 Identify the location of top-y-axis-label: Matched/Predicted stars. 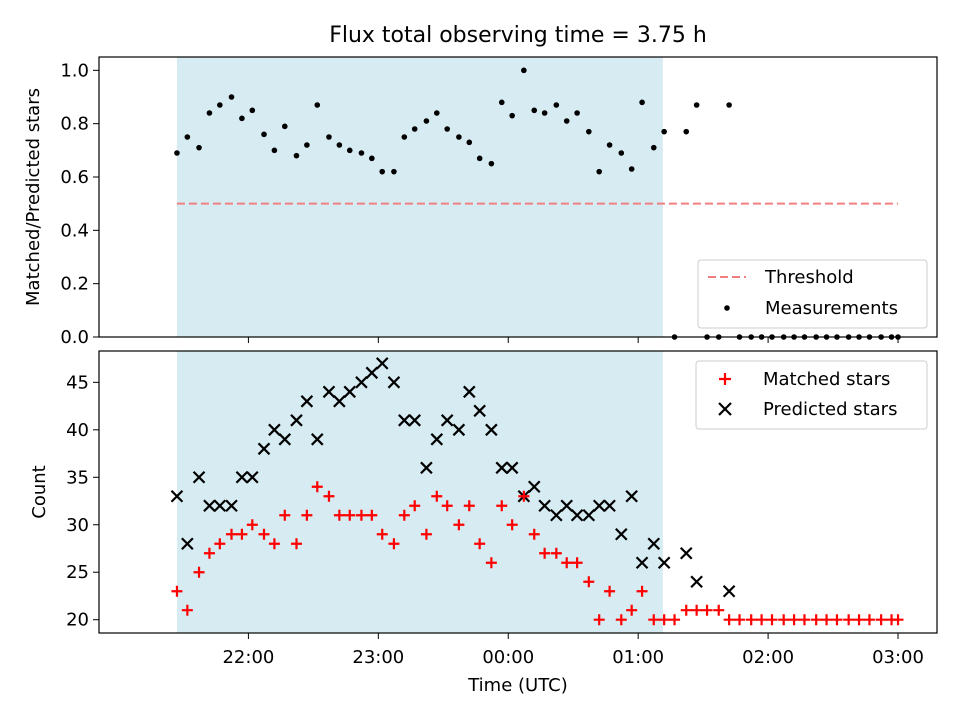
(33, 197).